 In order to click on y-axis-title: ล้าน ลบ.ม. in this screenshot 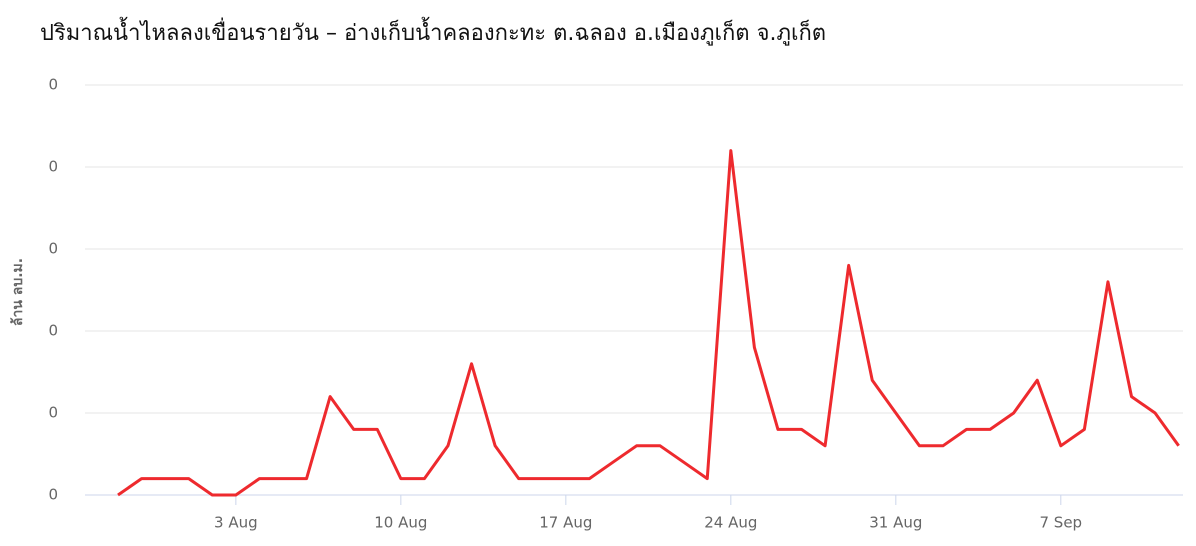, I will do `click(18, 292)`.